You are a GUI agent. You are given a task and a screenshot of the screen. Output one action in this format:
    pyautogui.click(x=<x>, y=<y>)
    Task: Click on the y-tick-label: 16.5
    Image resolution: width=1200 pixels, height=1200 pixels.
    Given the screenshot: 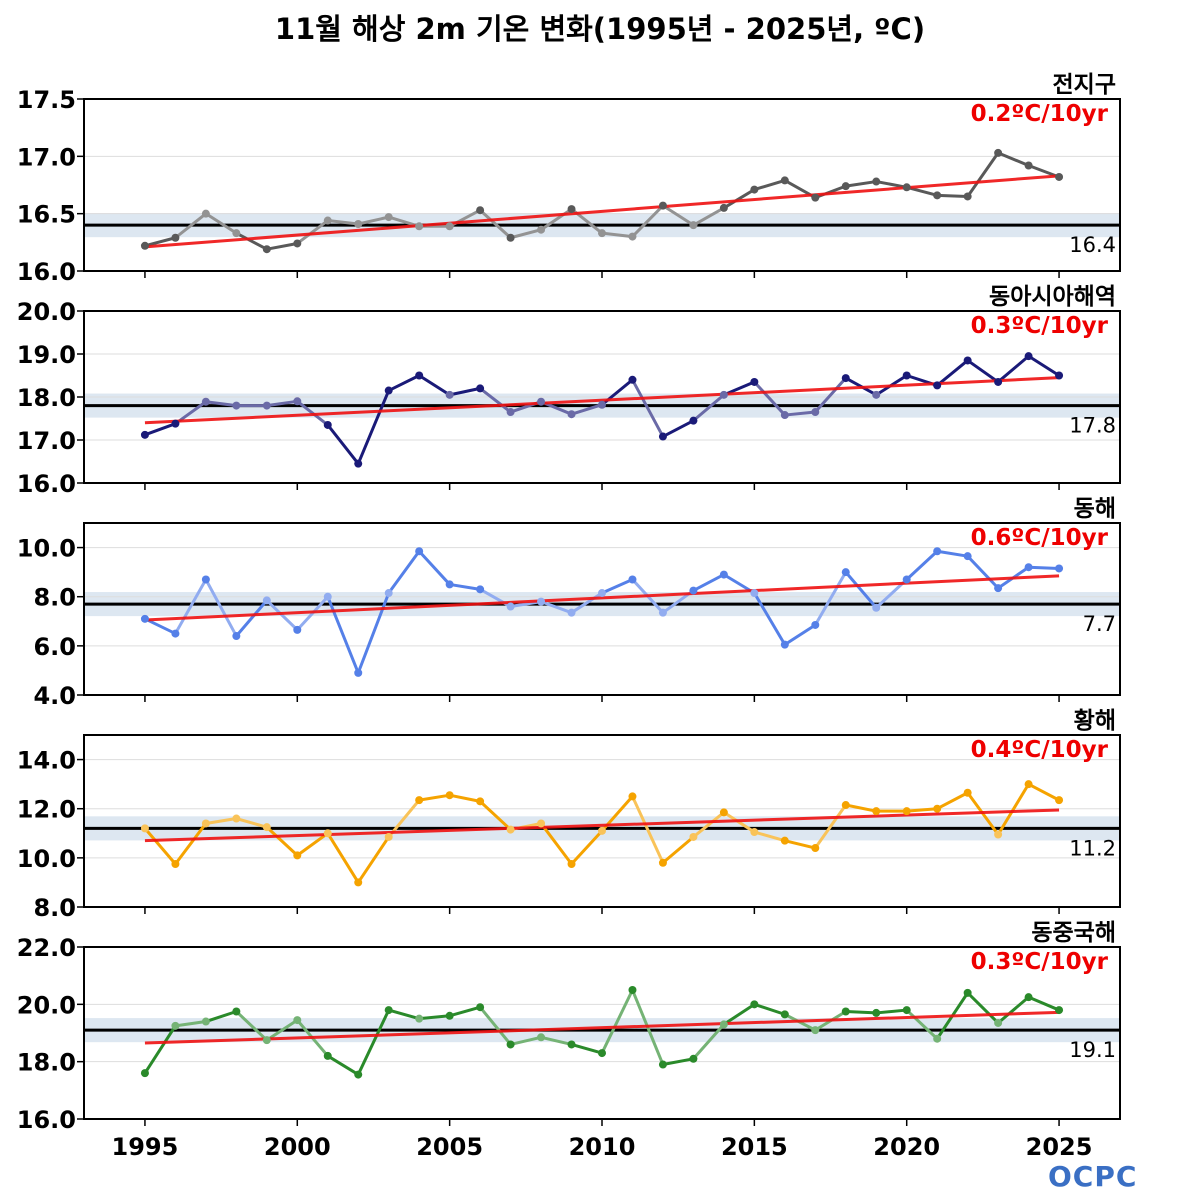 What is the action you would take?
    pyautogui.click(x=46, y=215)
    